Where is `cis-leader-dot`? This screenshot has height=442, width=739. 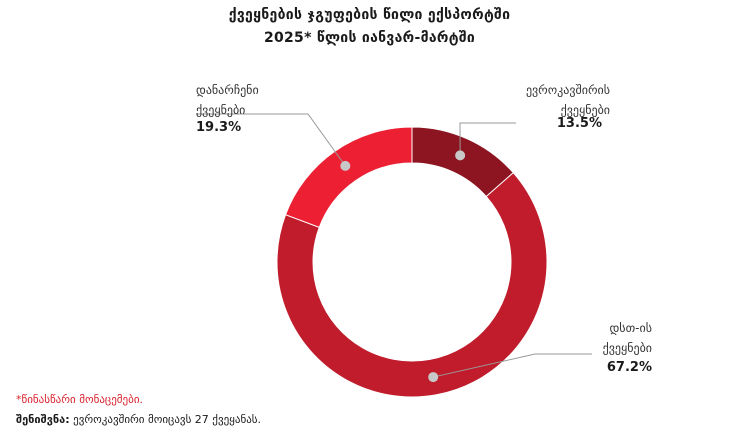 cis-leader-dot is located at coordinates (433, 377).